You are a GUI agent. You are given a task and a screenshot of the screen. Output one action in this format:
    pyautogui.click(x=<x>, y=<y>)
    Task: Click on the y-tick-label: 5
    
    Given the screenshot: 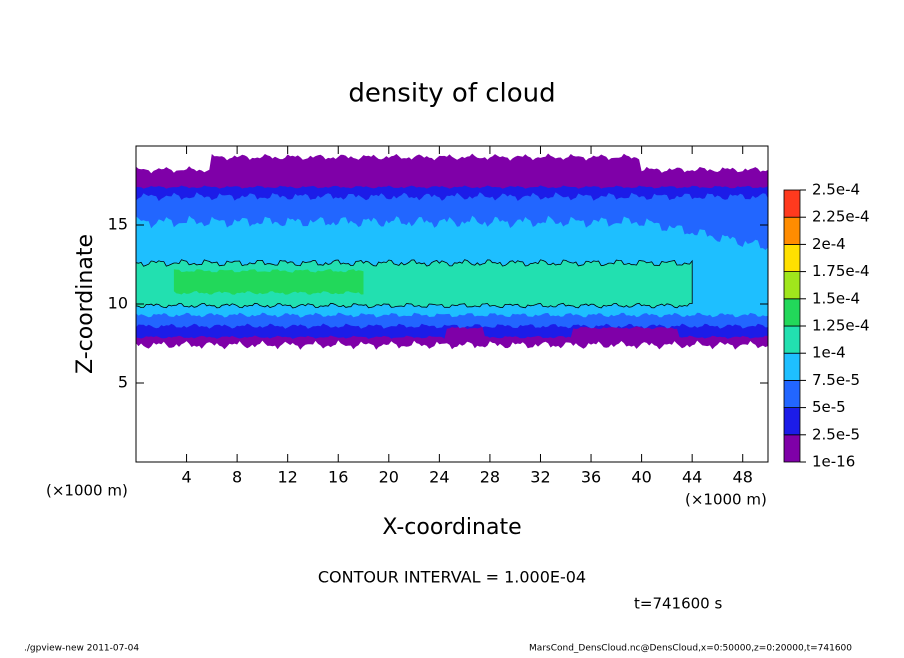 What is the action you would take?
    pyautogui.click(x=123, y=382)
    